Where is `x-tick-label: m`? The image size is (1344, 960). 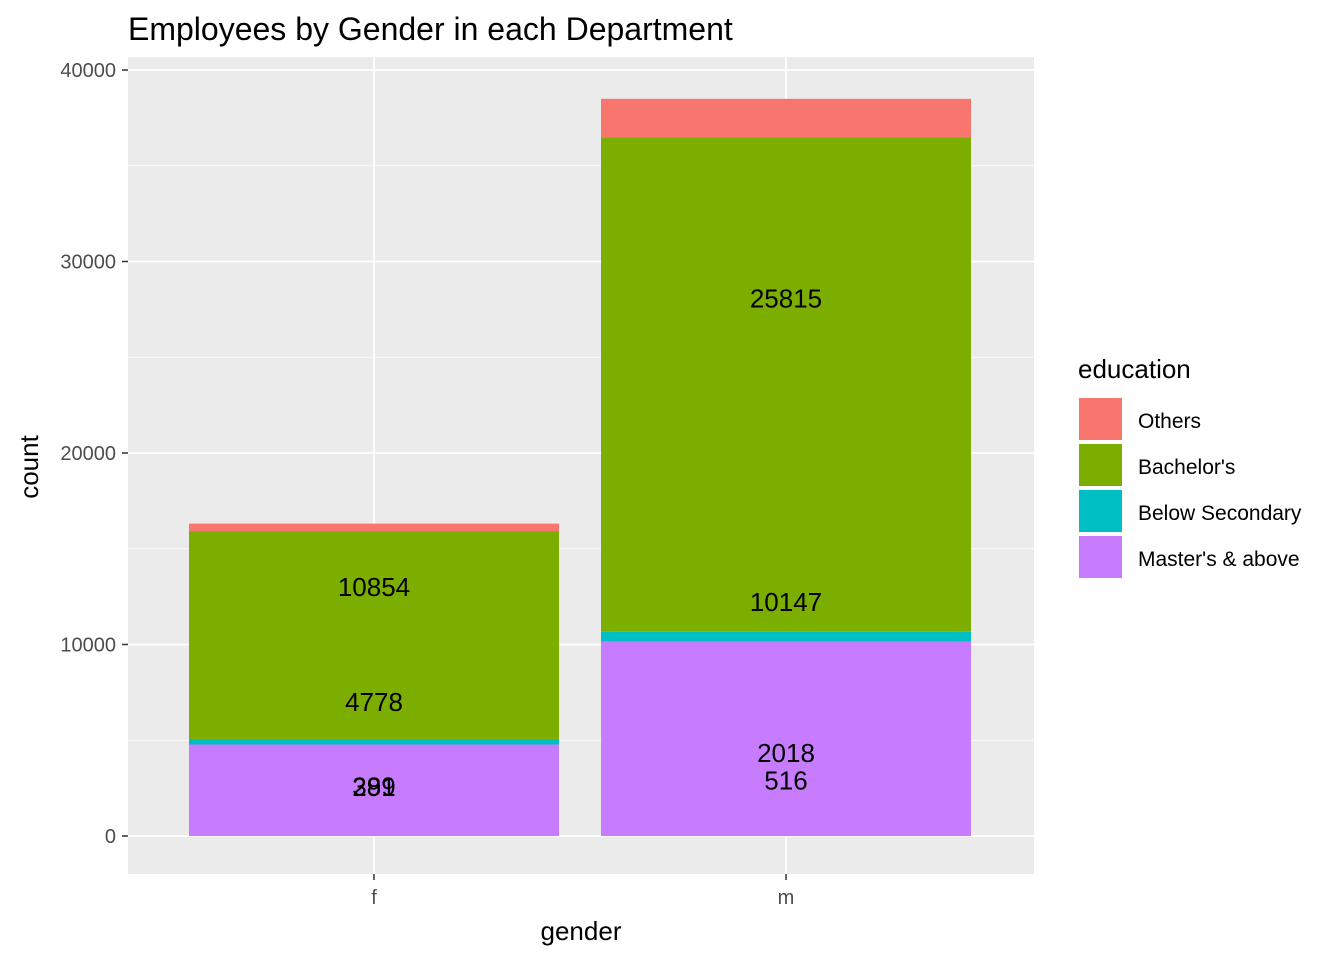
x-tick-label: m is located at coordinates (786, 898).